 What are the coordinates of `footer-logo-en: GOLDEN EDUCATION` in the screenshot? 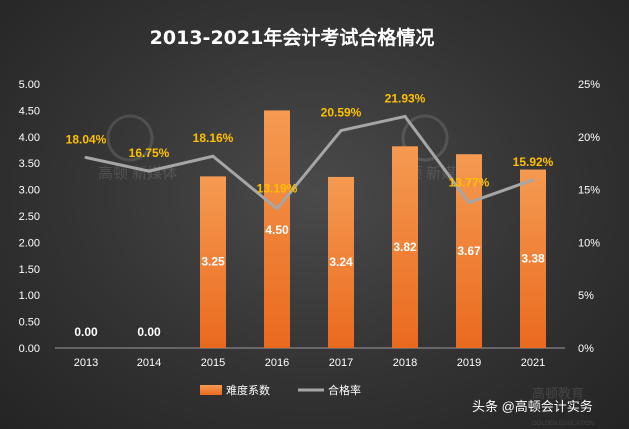 It's located at (563, 424).